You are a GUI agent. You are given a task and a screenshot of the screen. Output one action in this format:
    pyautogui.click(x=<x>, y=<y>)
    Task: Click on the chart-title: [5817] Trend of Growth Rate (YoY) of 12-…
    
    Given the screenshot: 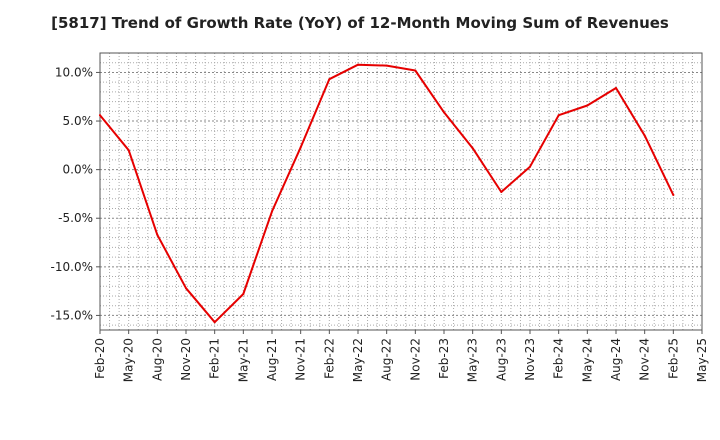 What is the action you would take?
    pyautogui.click(x=360, y=23)
    